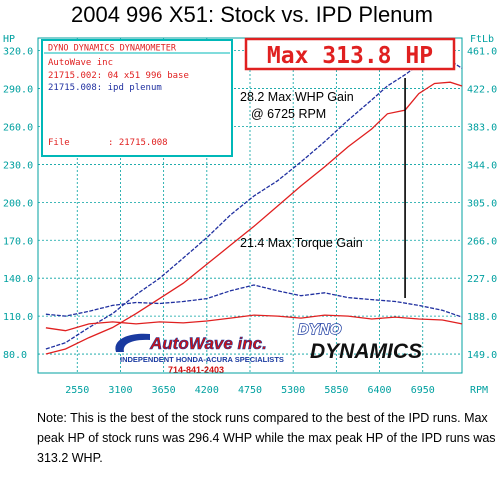 Image resolution: width=504 pixels, height=478 pixels. What do you see at coordinates (288, 114) in the screenshot?
I see `annotation-whp-rpm: @ 6725 RPM` at bounding box center [288, 114].